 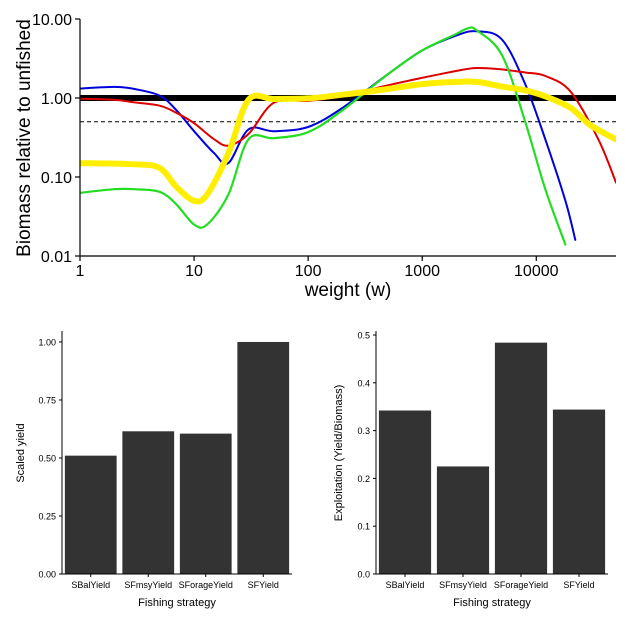 What do you see at coordinates (148, 502) in the screenshot?
I see `scaled-yield-bar-sfmsyyield` at bounding box center [148, 502].